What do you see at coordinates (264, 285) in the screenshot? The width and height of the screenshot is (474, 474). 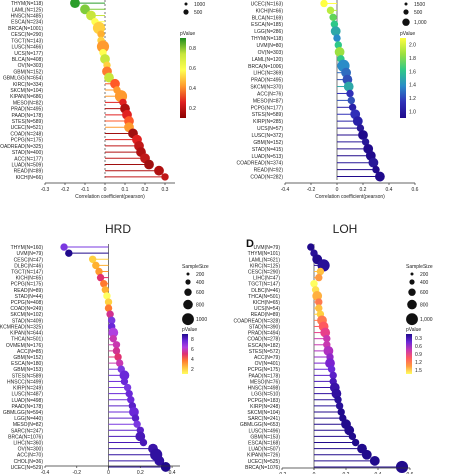 I see `category-label: TGCT(N=147)` at bounding box center [264, 285].